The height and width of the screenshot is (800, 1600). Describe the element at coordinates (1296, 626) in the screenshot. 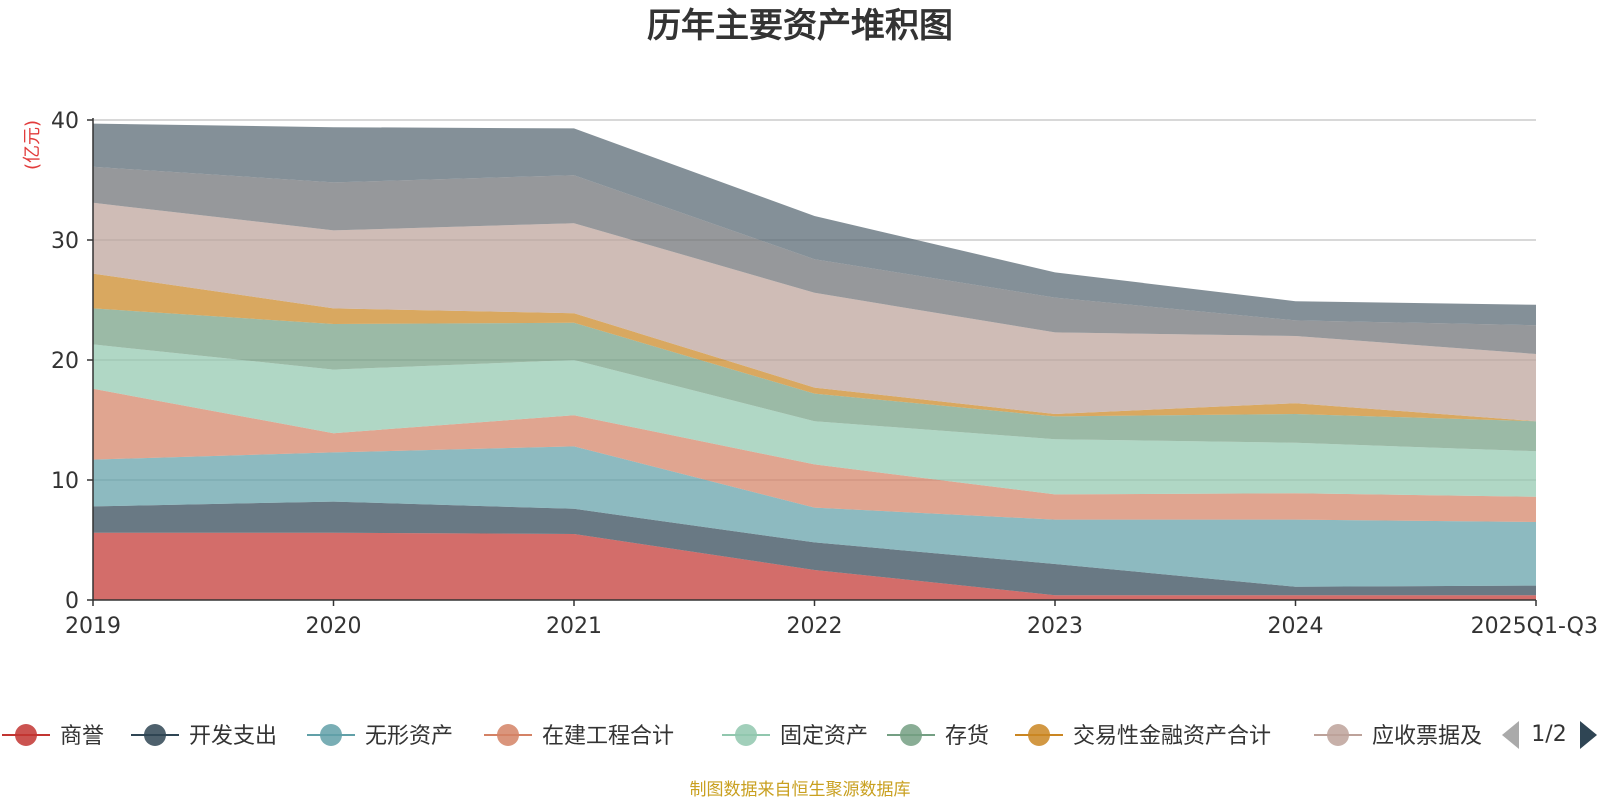

I see `x-tick-label: 2024` at that location.